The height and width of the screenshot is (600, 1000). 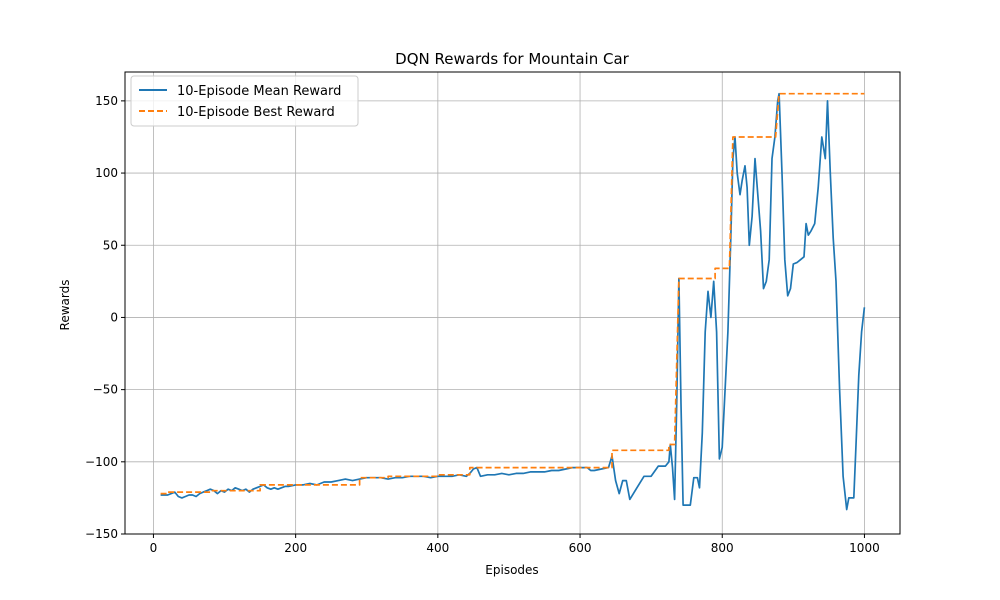 What do you see at coordinates (864, 548) in the screenshot?
I see `x-tick-label: 1000` at bounding box center [864, 548].